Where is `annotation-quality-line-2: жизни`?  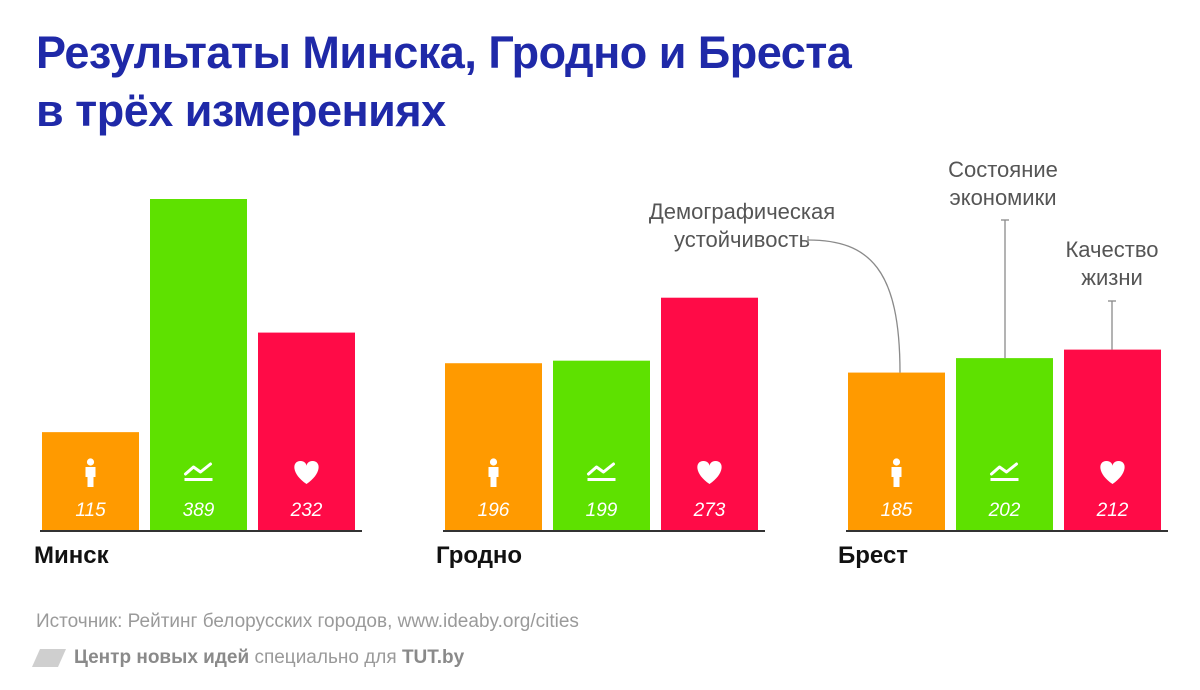 annotation-quality-line-2: жизни is located at coordinates (1112, 277).